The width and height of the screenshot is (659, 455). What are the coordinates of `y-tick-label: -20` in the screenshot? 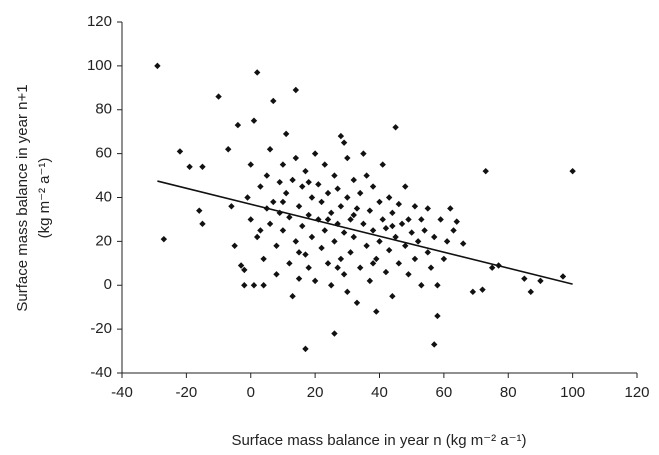 It's located at (101, 328).